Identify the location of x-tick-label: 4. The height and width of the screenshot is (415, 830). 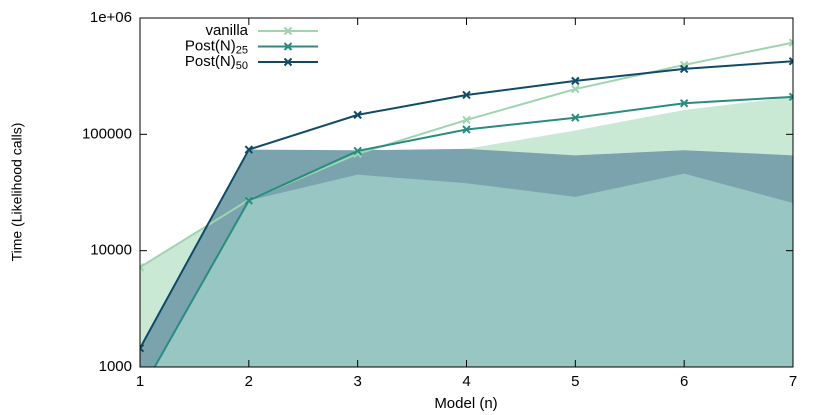
(466, 381).